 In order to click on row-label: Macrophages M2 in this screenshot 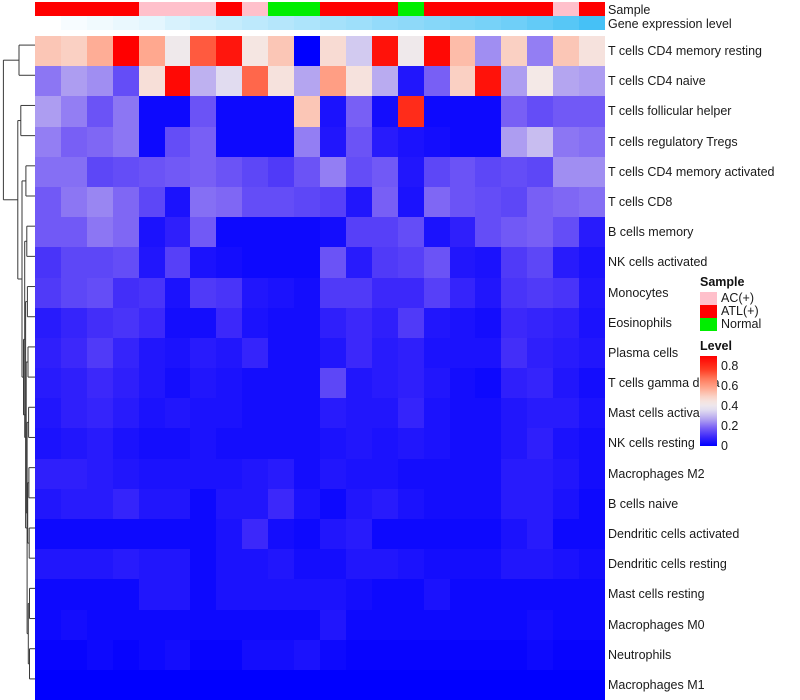, I will do `click(656, 473)`.